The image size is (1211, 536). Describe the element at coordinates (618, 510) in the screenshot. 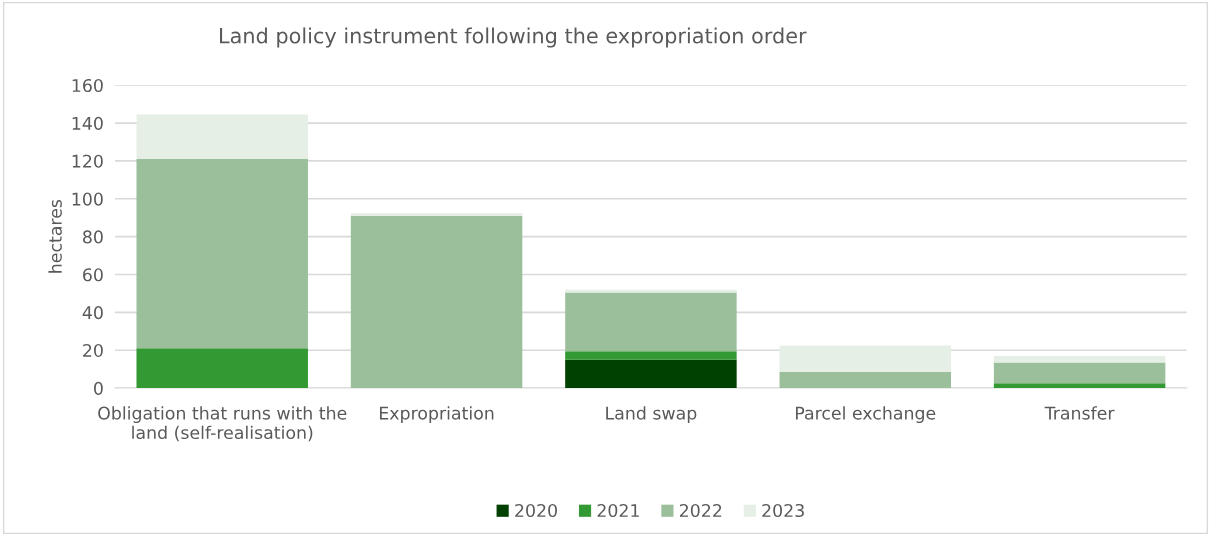

I see `legend-label: 2021` at that location.